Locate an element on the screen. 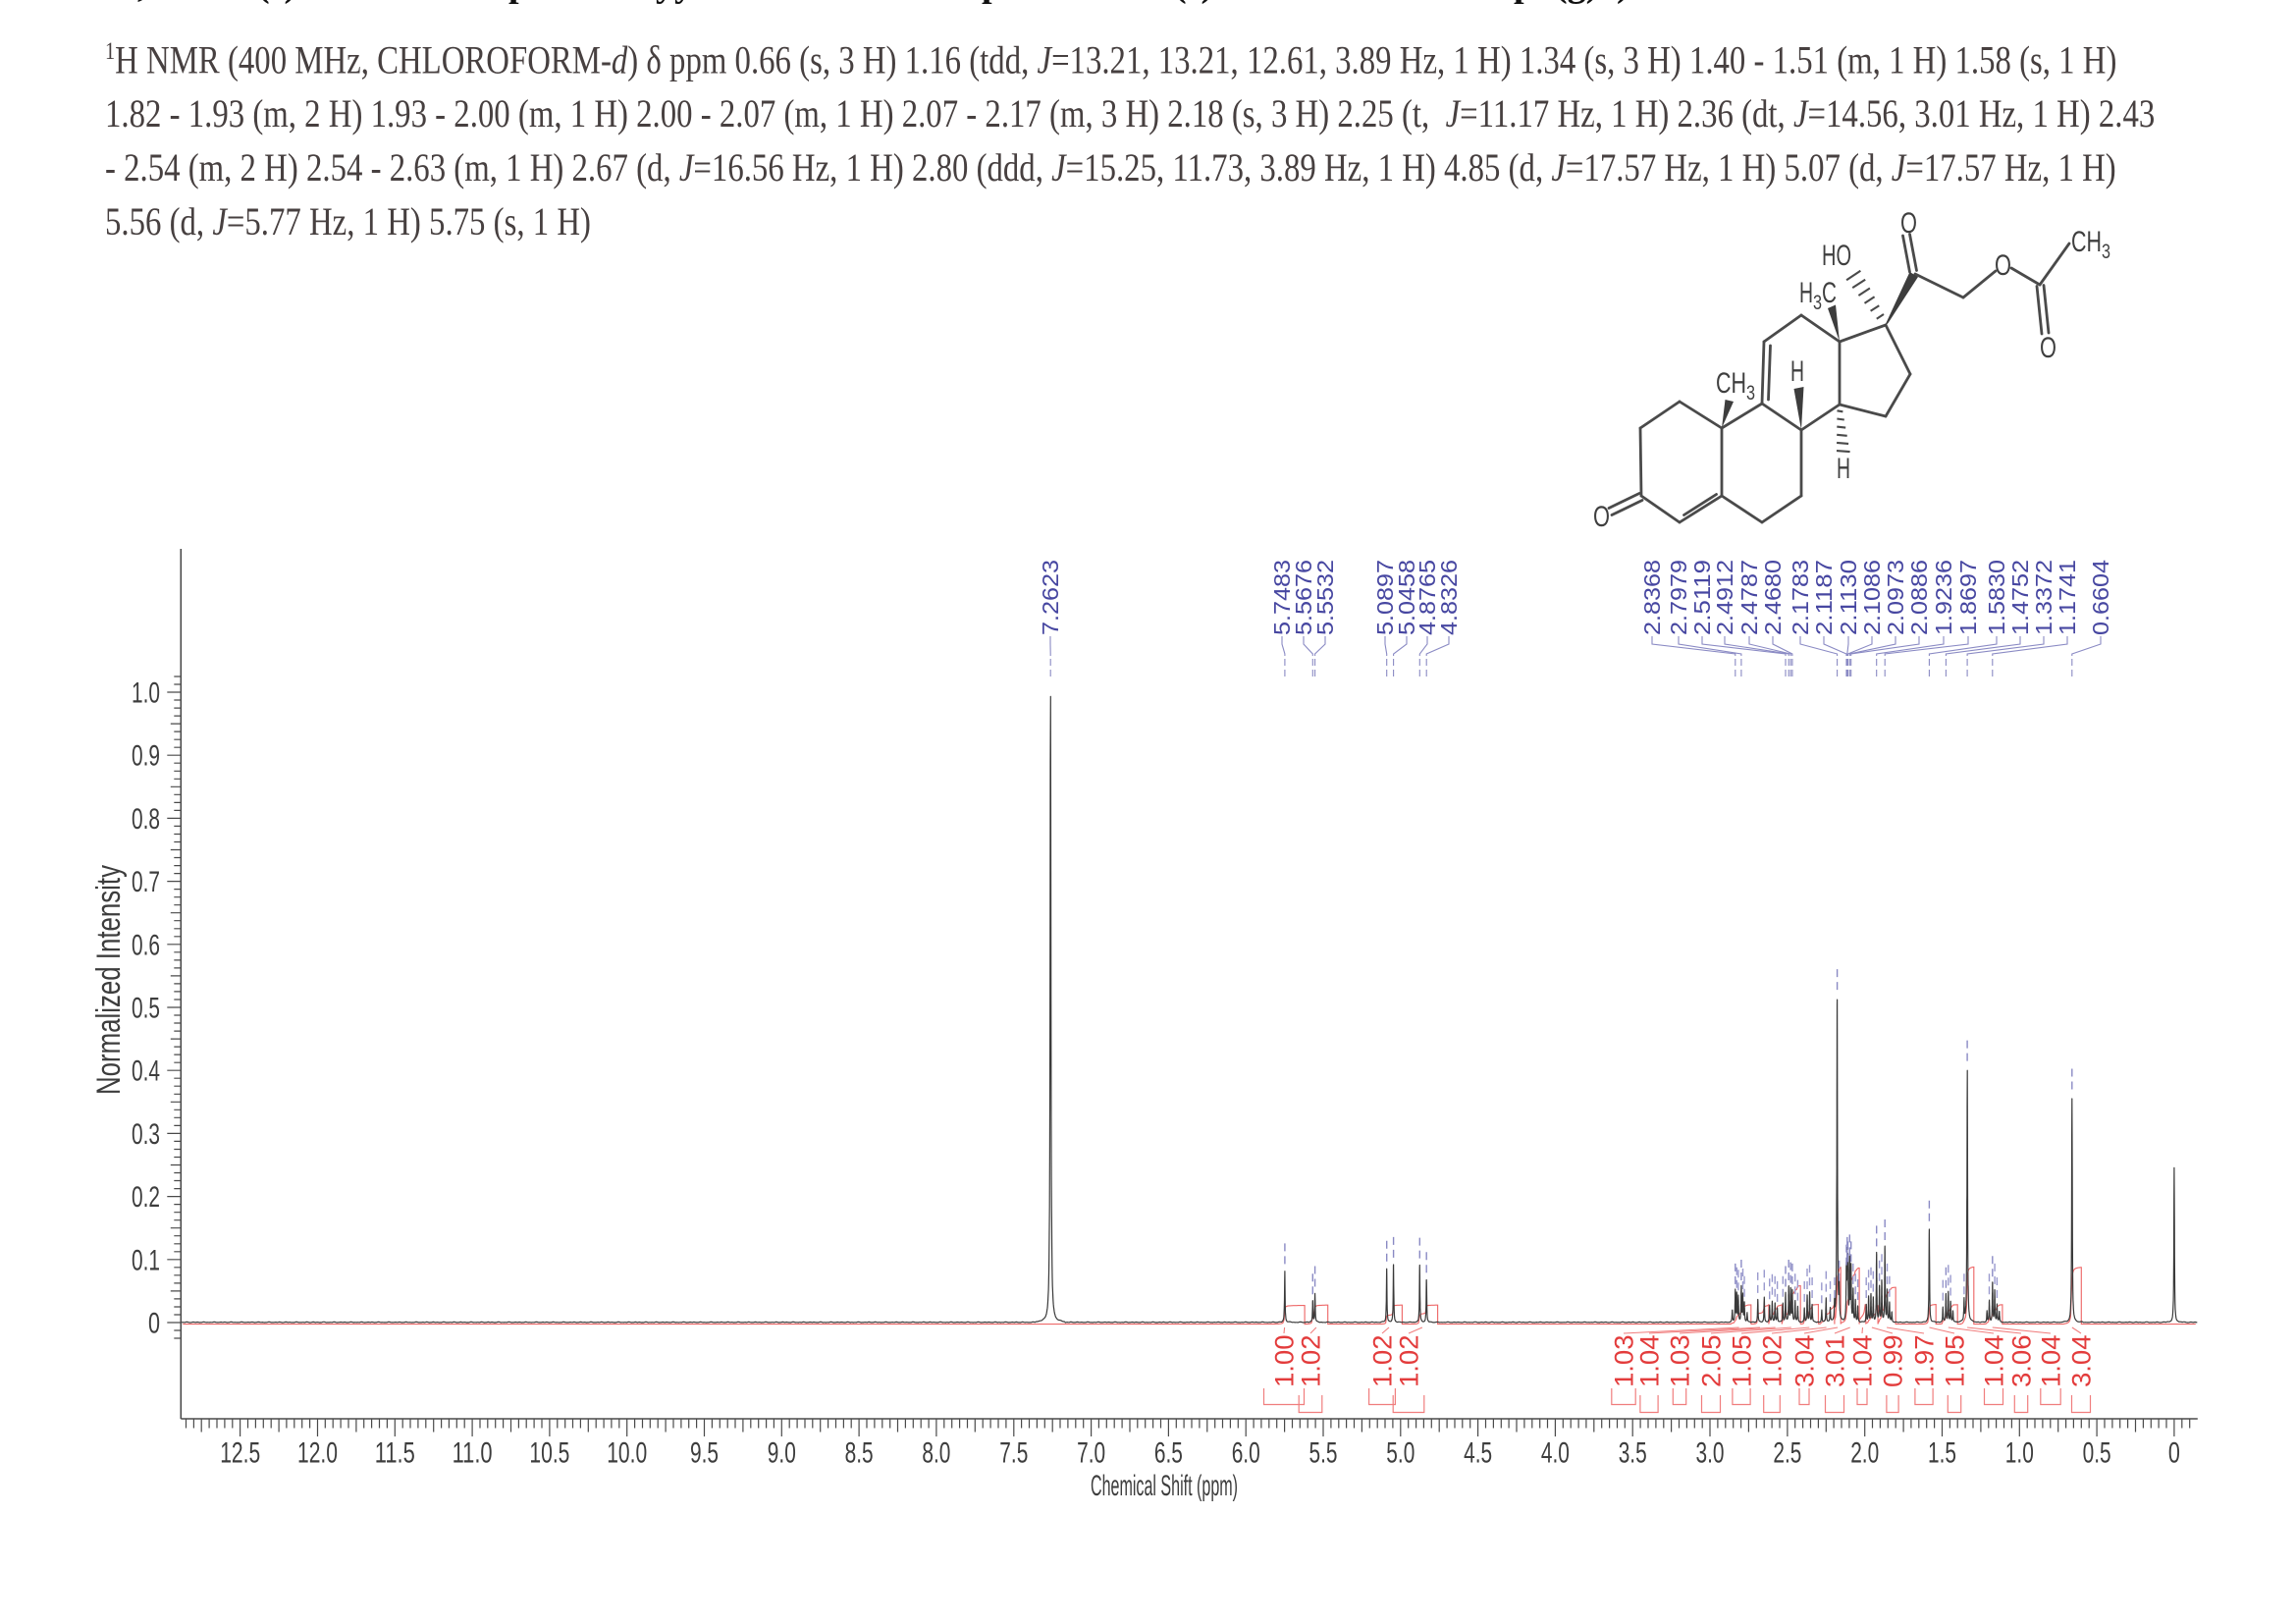 This screenshot has width=2296, height=1623. svg-text: 0.6604 is located at coordinates (2100, 597).